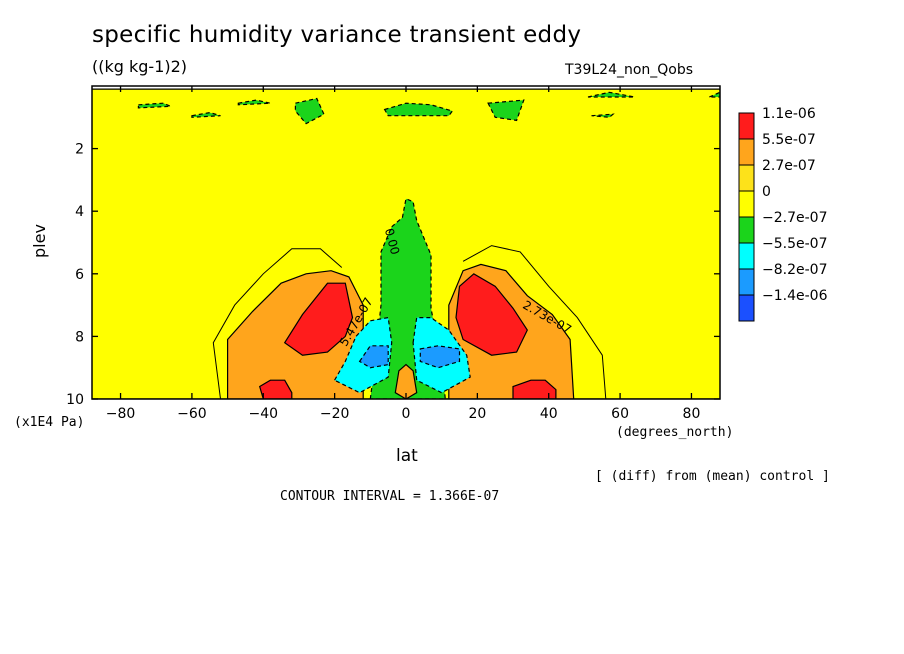 This screenshot has height=654, width=904. Describe the element at coordinates (789, 114) in the screenshot. I see `legend-label-0: 1.1e-06` at that location.